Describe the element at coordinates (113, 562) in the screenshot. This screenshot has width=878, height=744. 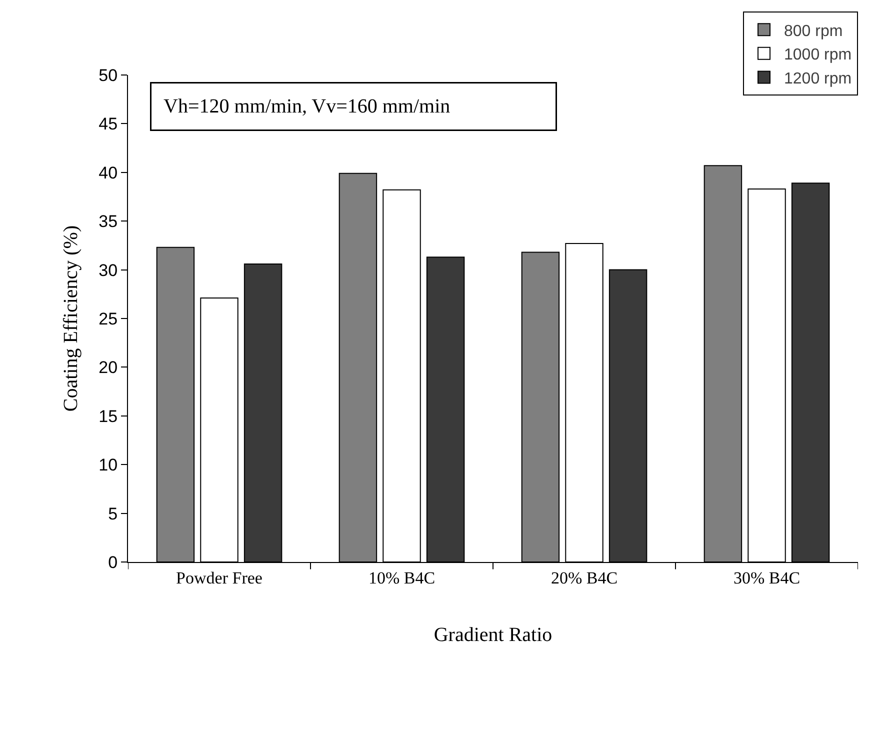
I see `y-tick-label: 0` at that location.